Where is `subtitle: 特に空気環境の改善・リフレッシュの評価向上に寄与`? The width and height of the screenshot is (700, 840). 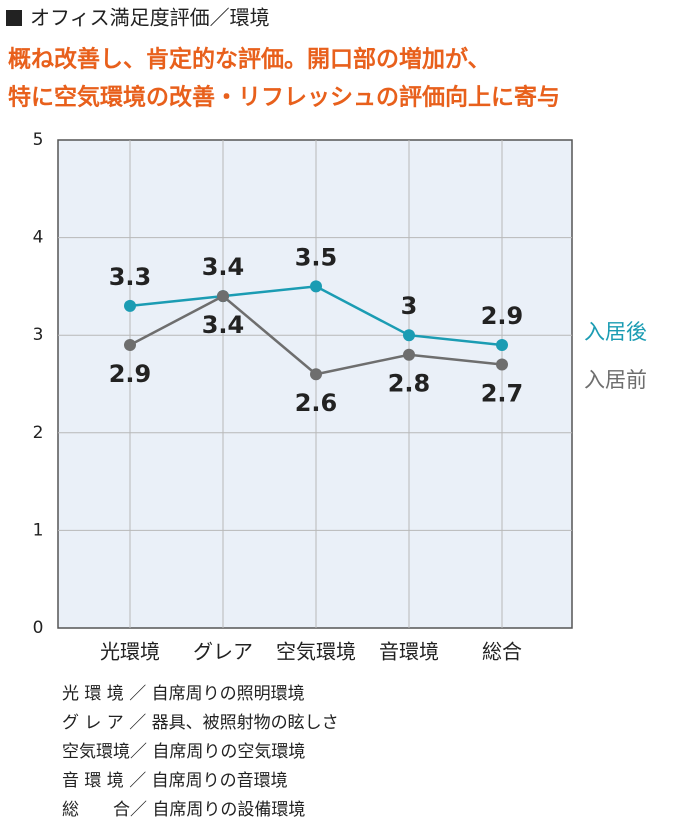
subtitle: 特に空気環境の改善・リフレッシュの評価向上に寄与 is located at coordinates (284, 97).